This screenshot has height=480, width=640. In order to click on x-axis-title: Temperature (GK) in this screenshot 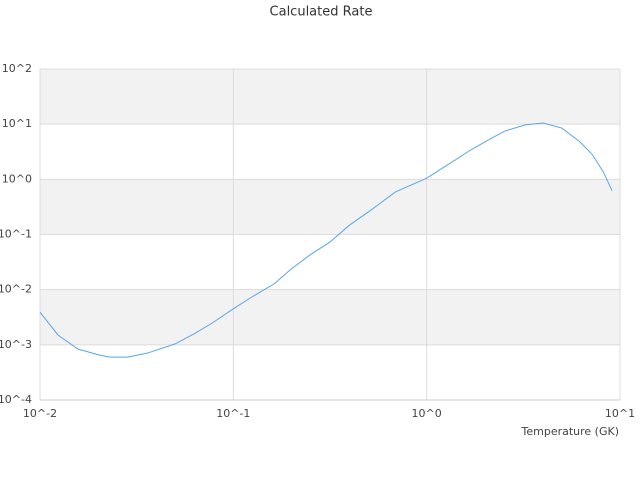, I will do `click(570, 431)`.